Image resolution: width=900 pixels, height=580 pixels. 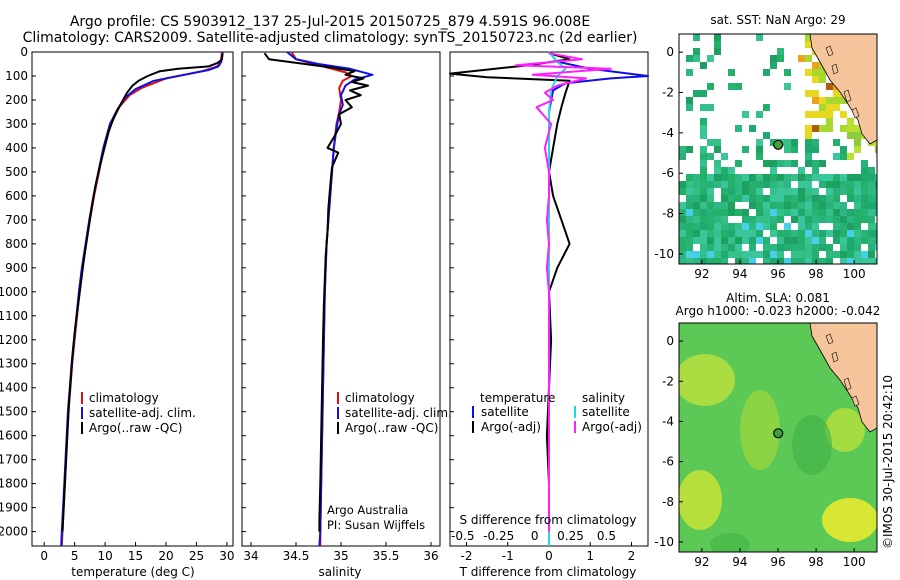 I want to click on map-y-tick-label: -8, so click(x=668, y=502).